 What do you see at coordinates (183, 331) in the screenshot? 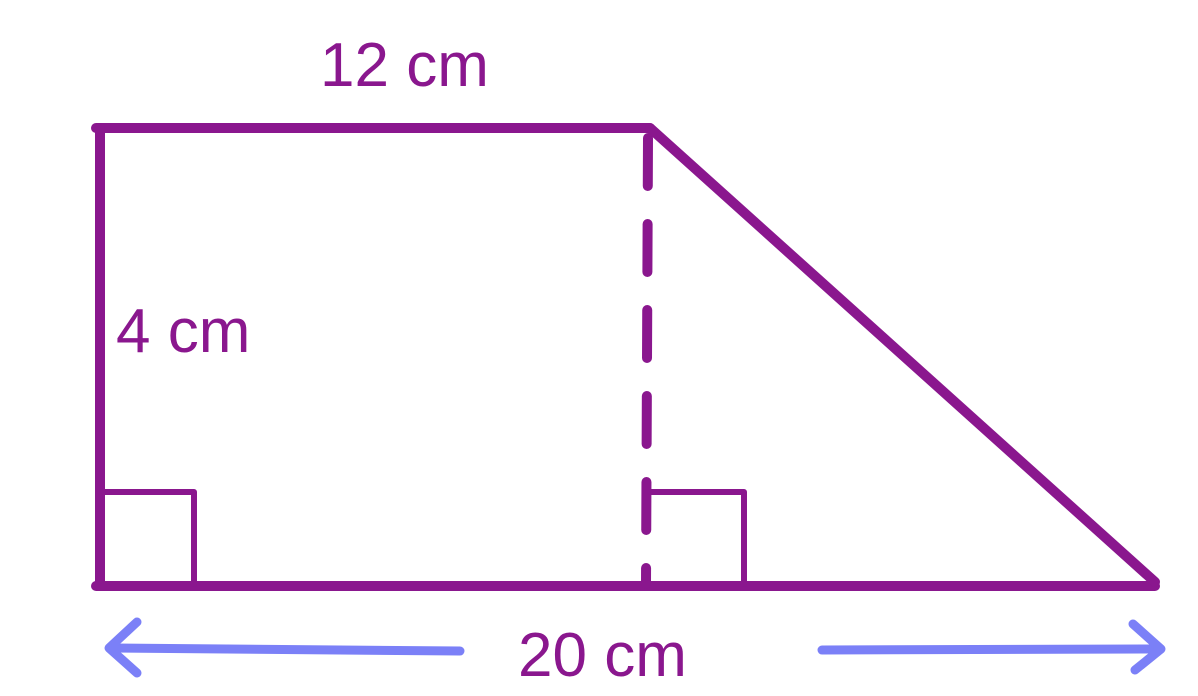
I see `label-height: 4 cm` at bounding box center [183, 331].